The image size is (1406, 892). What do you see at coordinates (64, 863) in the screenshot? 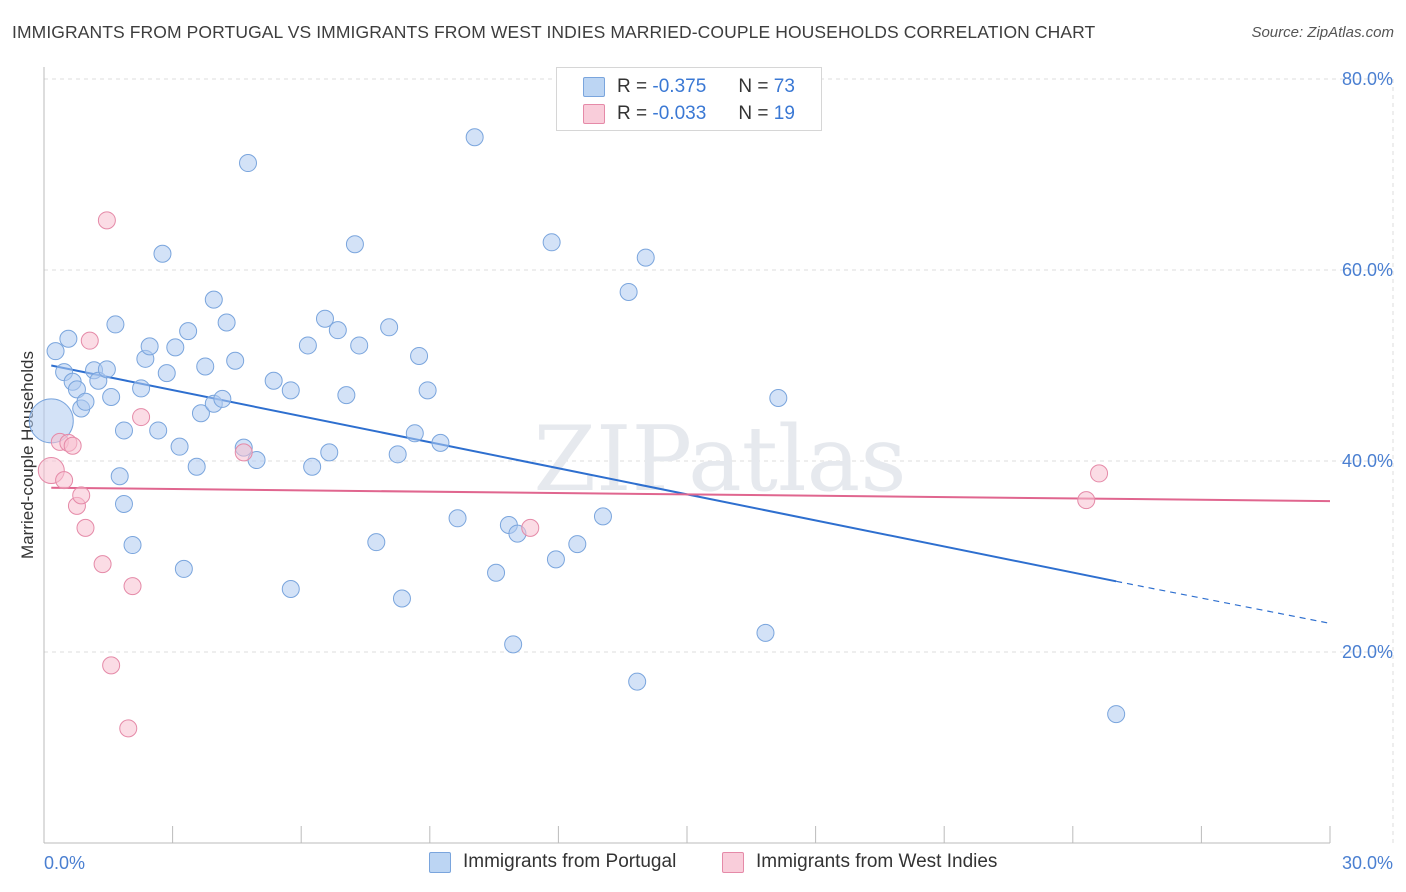
I see `x-tick-label: 0.0%` at bounding box center [64, 863].